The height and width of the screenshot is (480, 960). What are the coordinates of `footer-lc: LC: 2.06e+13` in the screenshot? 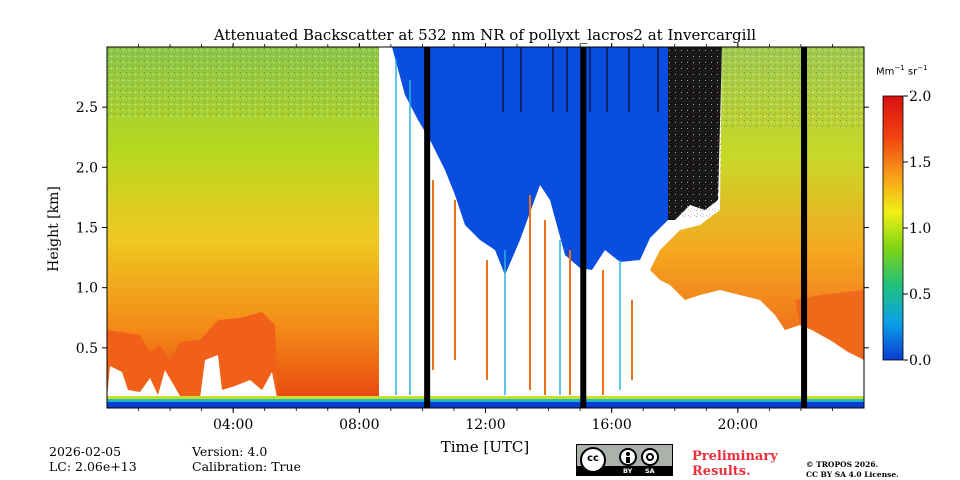 It's located at (93, 466).